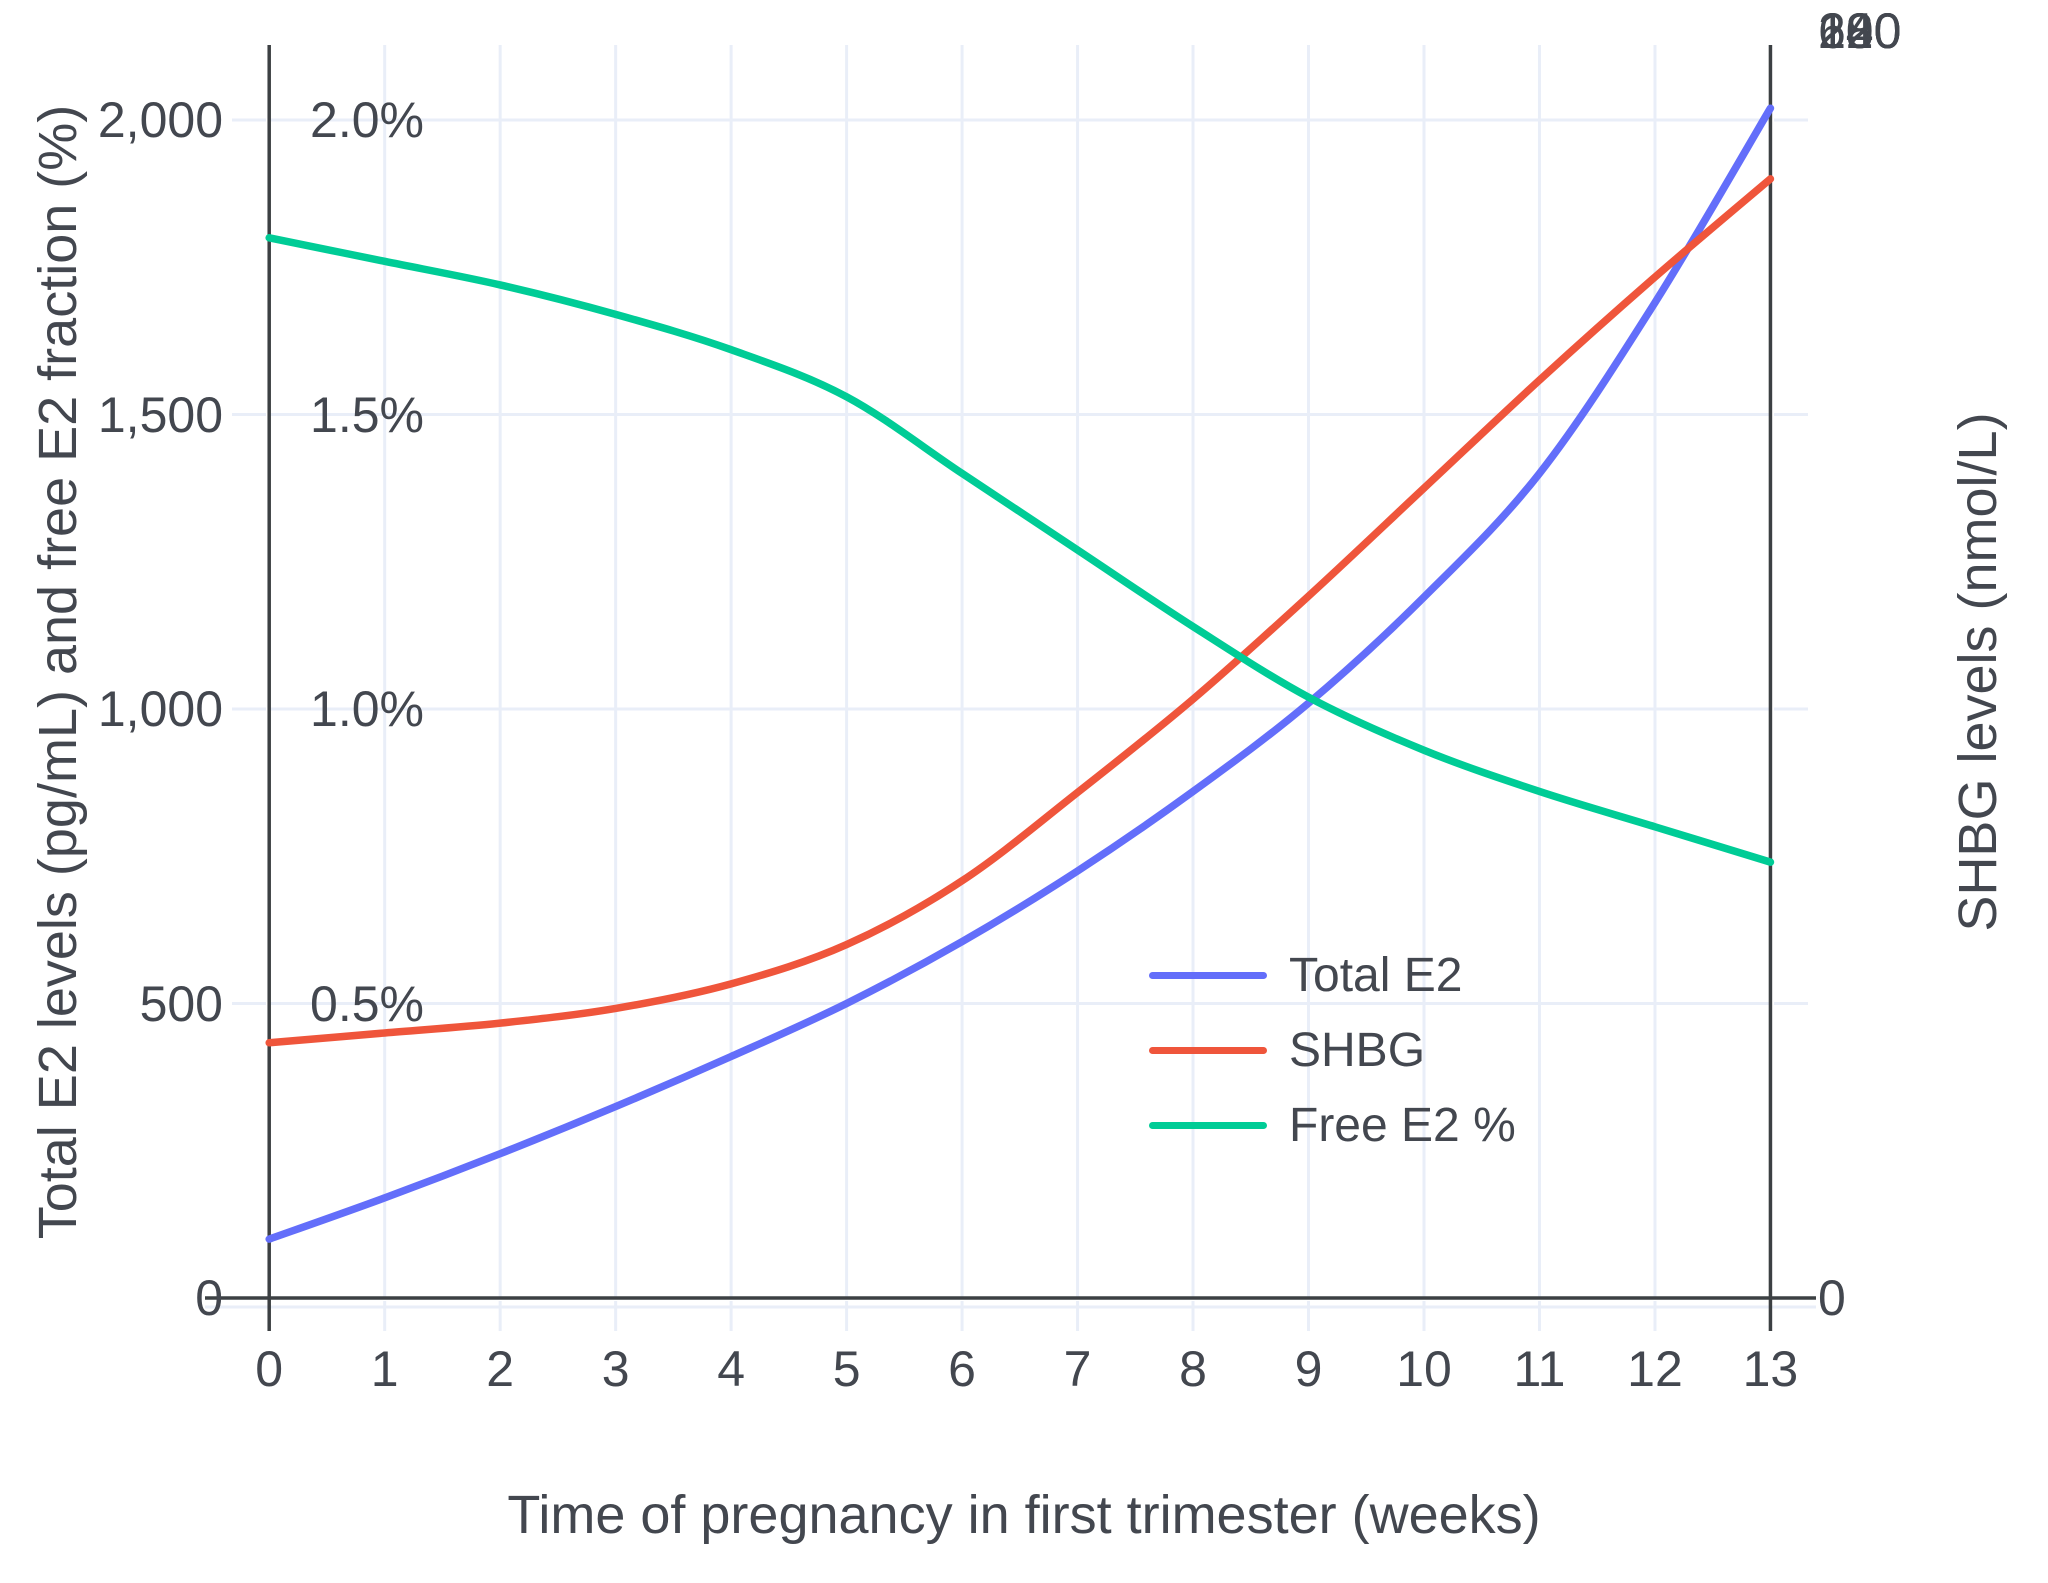 The image size is (2048, 1583). I want to click on y-axis-right-tick-label: 120, so click(1860, 31).